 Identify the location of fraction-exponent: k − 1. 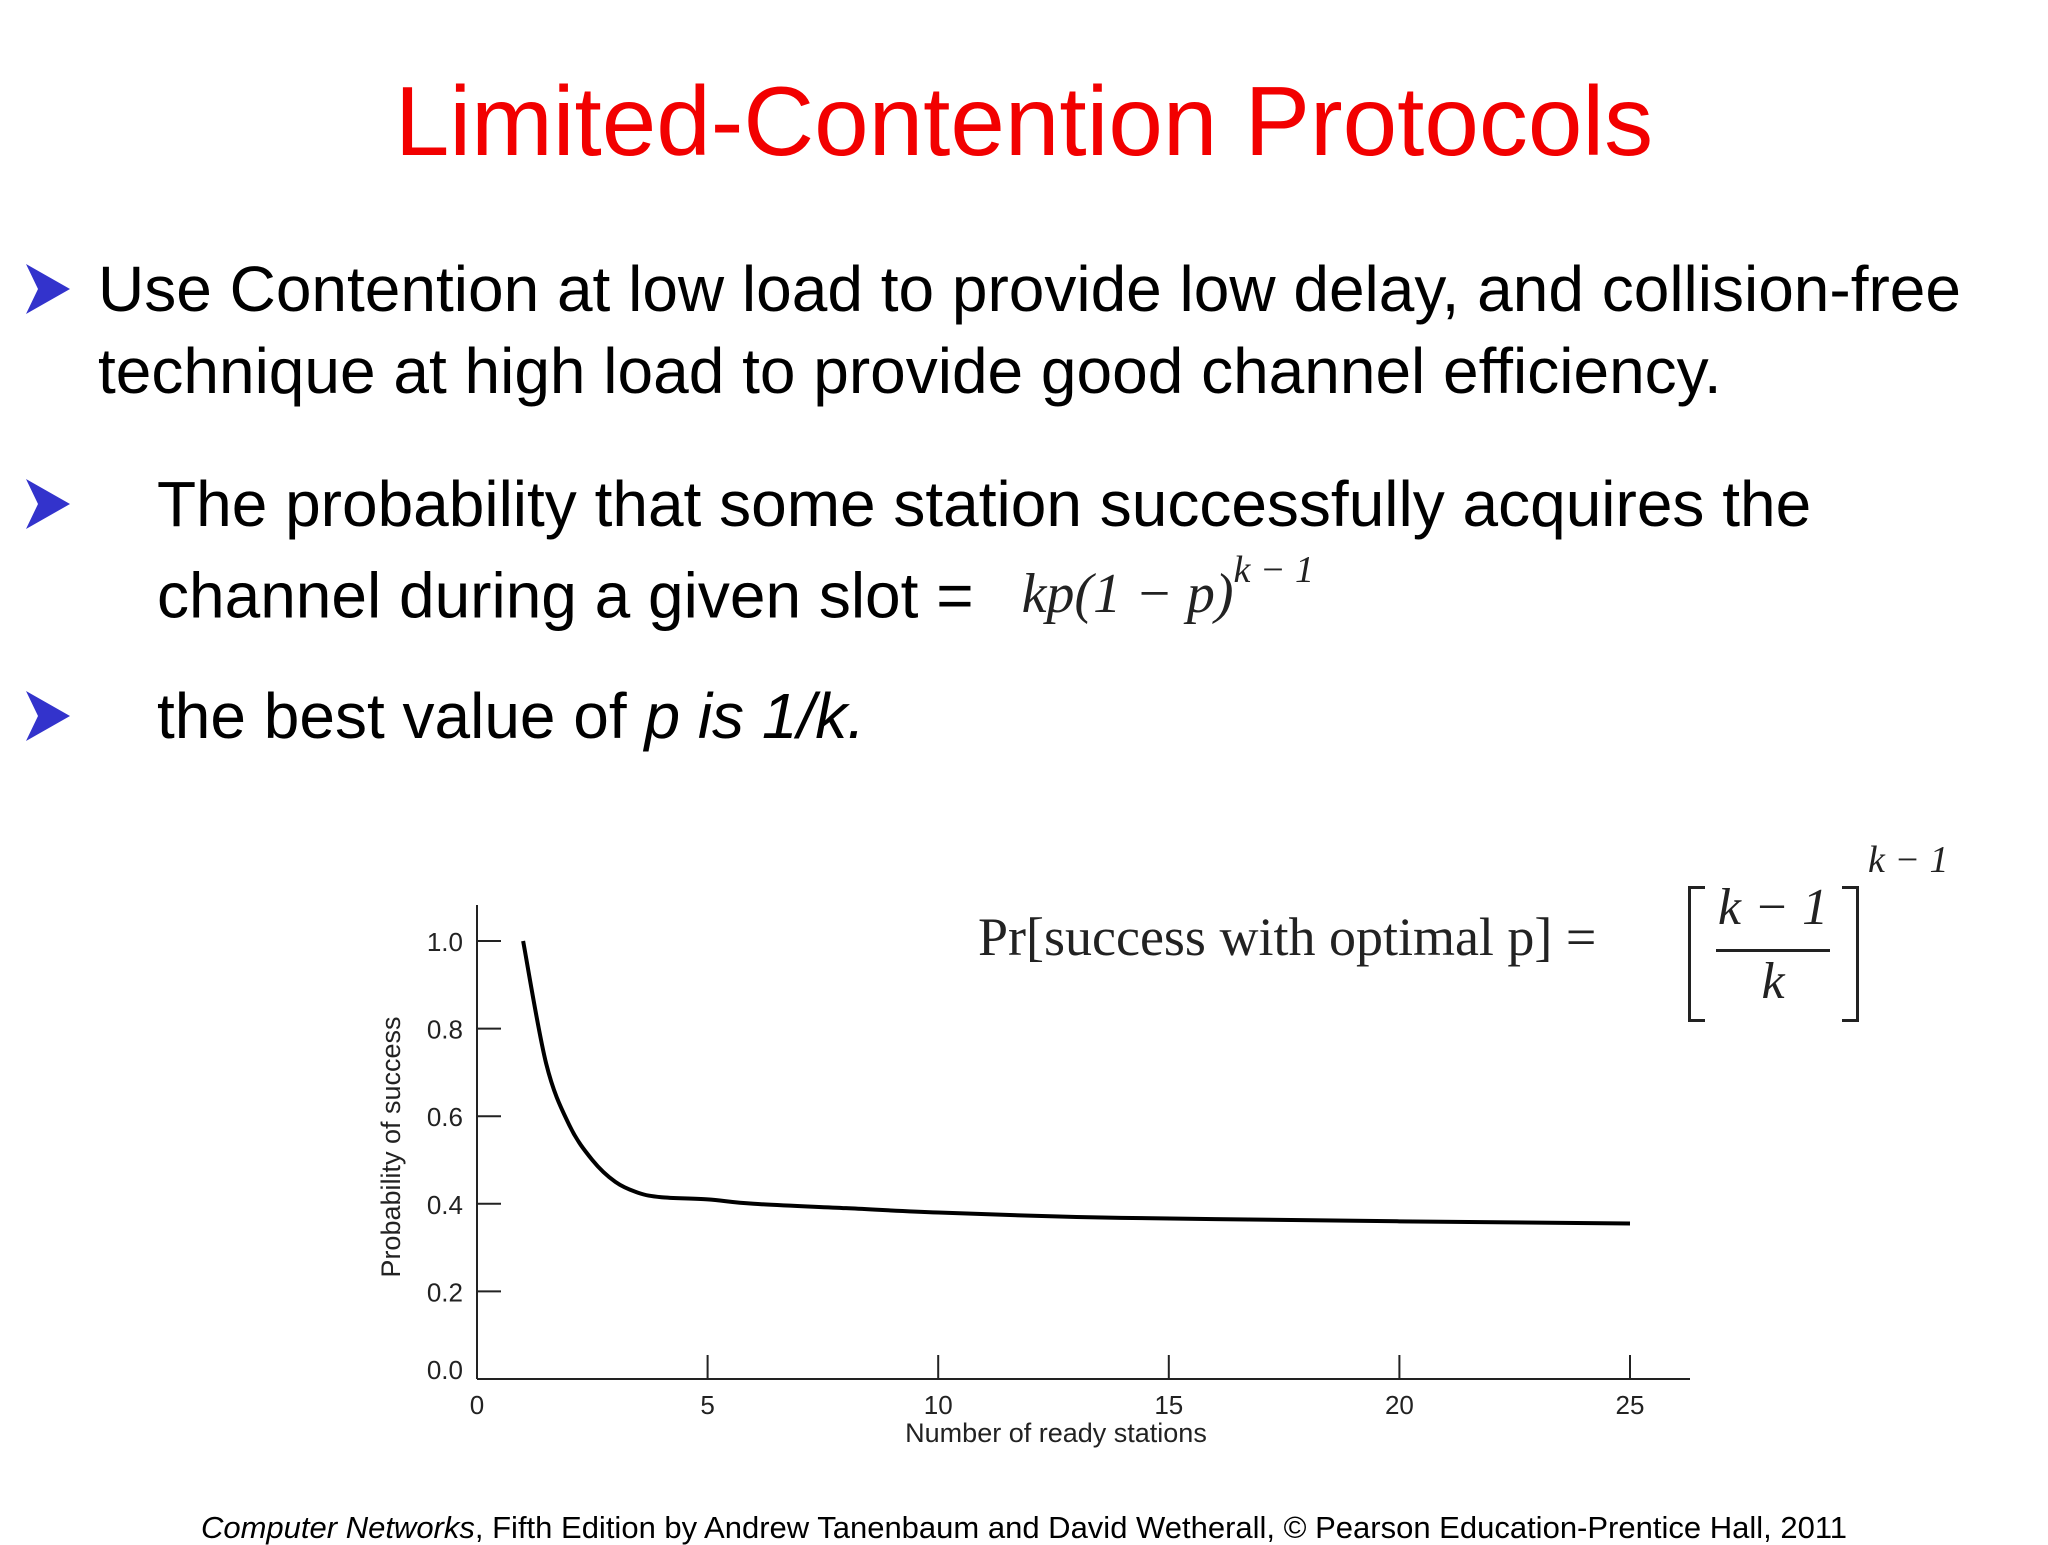
(1908, 860).